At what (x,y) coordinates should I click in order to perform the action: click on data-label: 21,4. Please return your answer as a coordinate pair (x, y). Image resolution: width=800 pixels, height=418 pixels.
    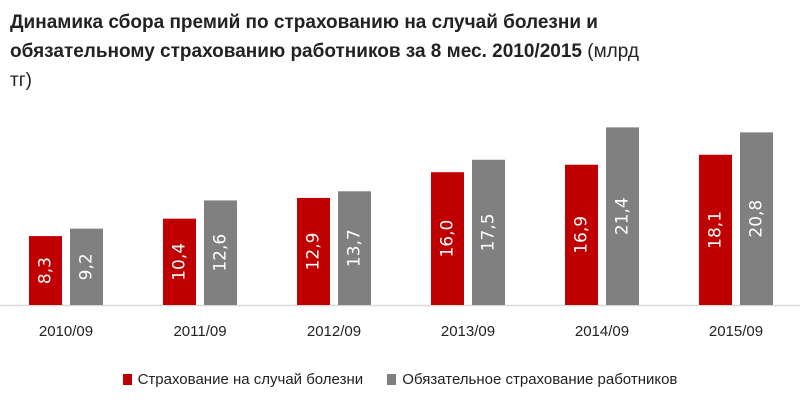
    Looking at the image, I should click on (623, 216).